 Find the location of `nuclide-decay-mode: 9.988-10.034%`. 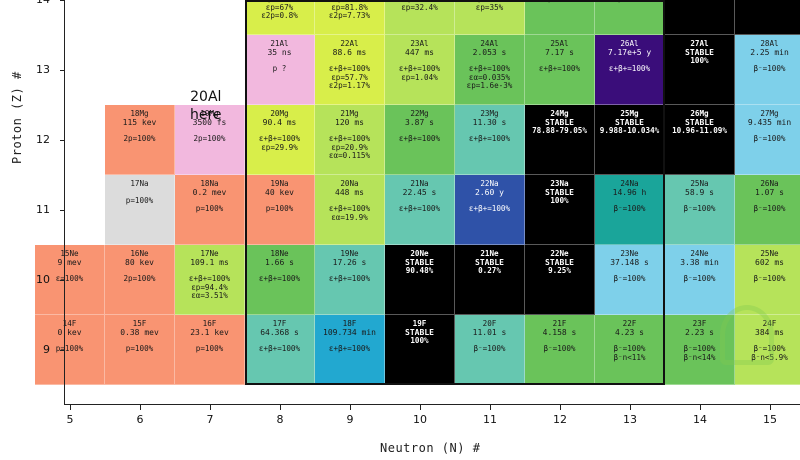

nuclide-decay-mode: 9.988-10.034% is located at coordinates (629, 131).